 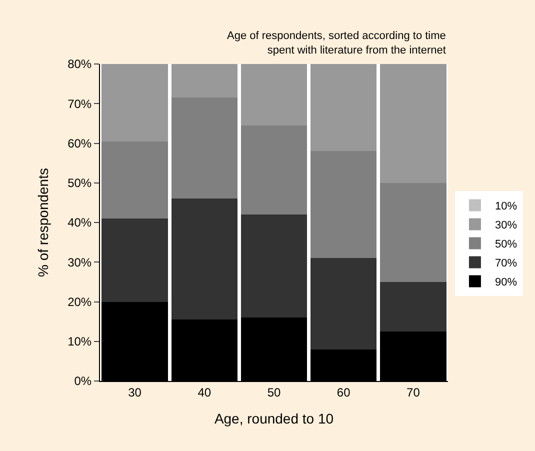 What do you see at coordinates (274, 418) in the screenshot?
I see `x-axis-title: Age, rounded to 10` at bounding box center [274, 418].